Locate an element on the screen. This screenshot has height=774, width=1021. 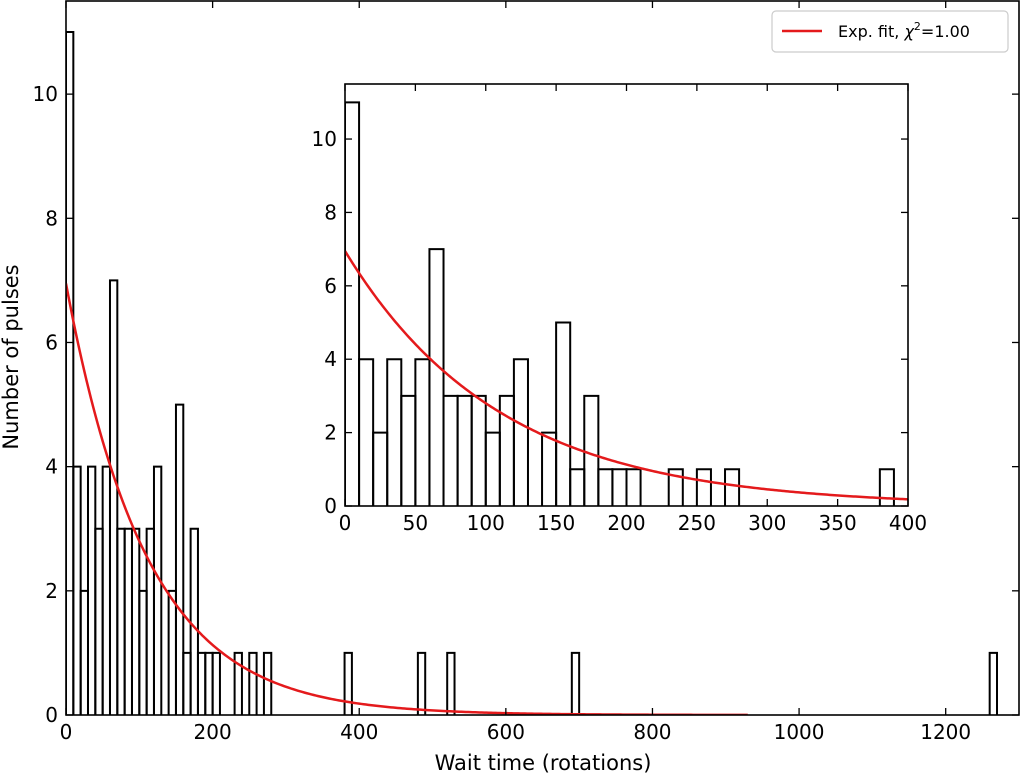
inset-y-tick-label: 2 is located at coordinates (330, 433).